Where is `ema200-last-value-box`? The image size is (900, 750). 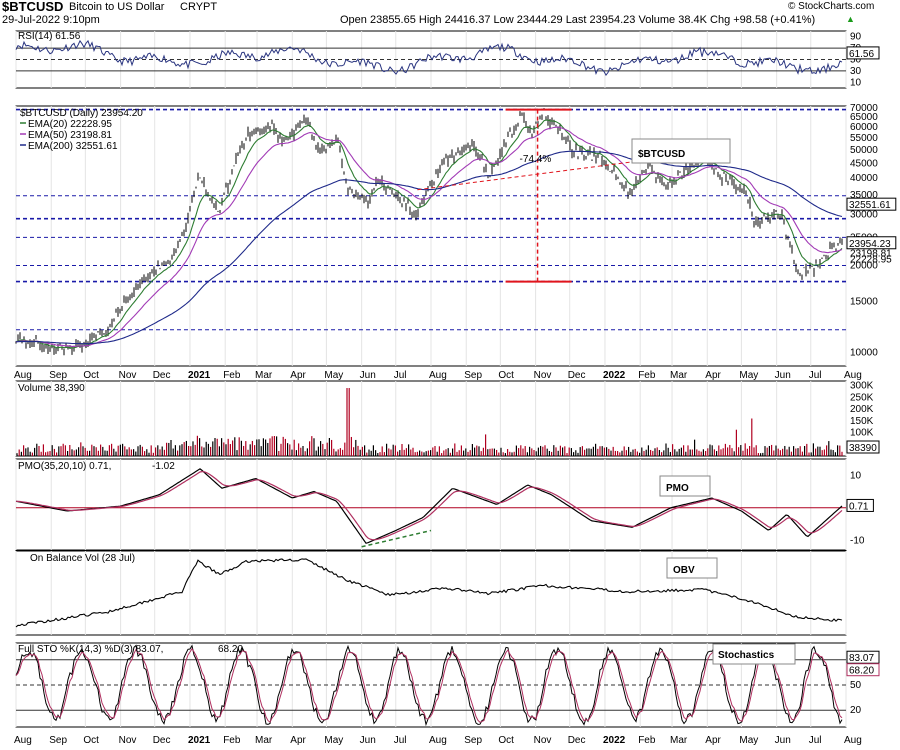
ema200-last-value-box is located at coordinates (871, 204).